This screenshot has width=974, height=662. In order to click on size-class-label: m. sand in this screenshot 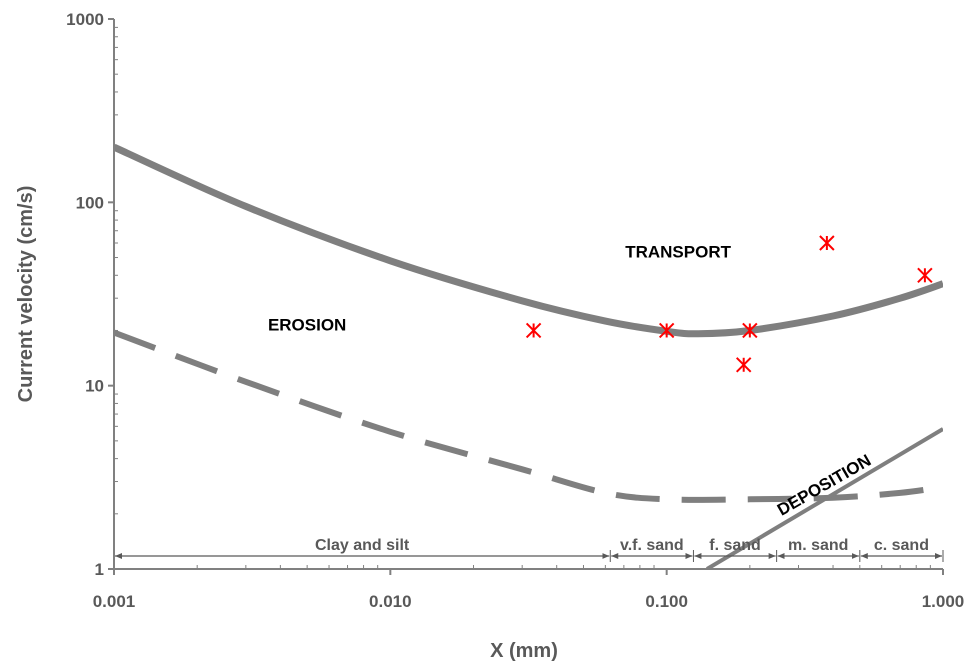, I will do `click(818, 545)`.